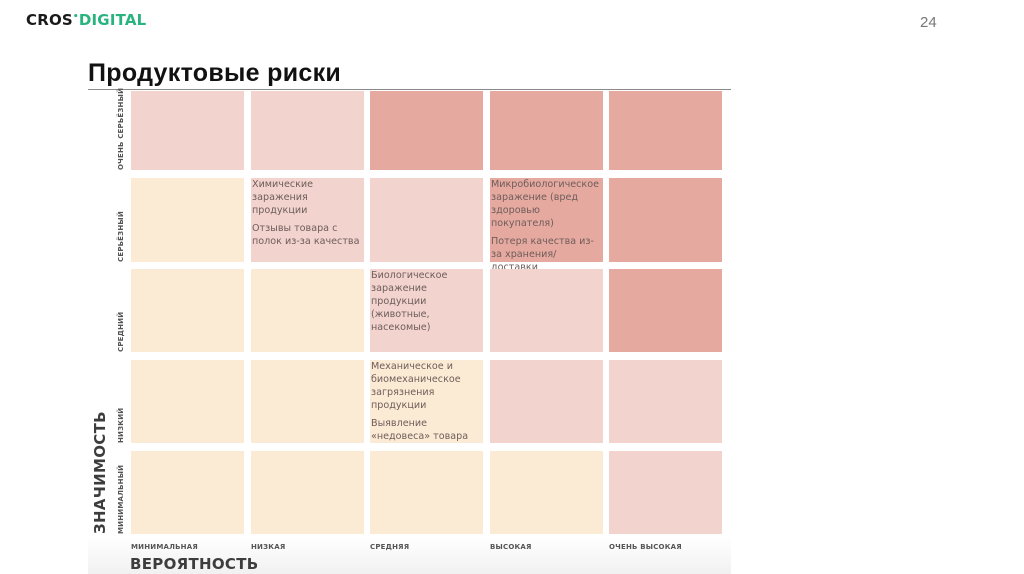 This screenshot has height=574, width=1024. I want to click on logo-digital: DIGITAL, so click(112, 20).